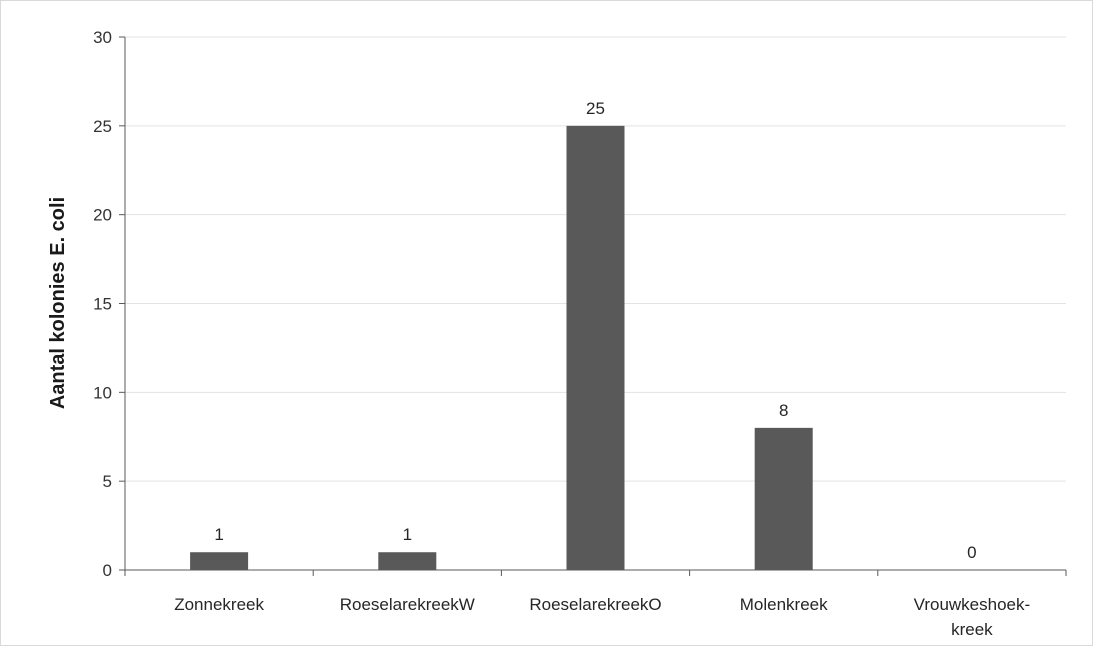 The image size is (1094, 647). Describe the element at coordinates (58, 303) in the screenshot. I see `y-axis-label: Aantal kolonies E. coli` at that location.